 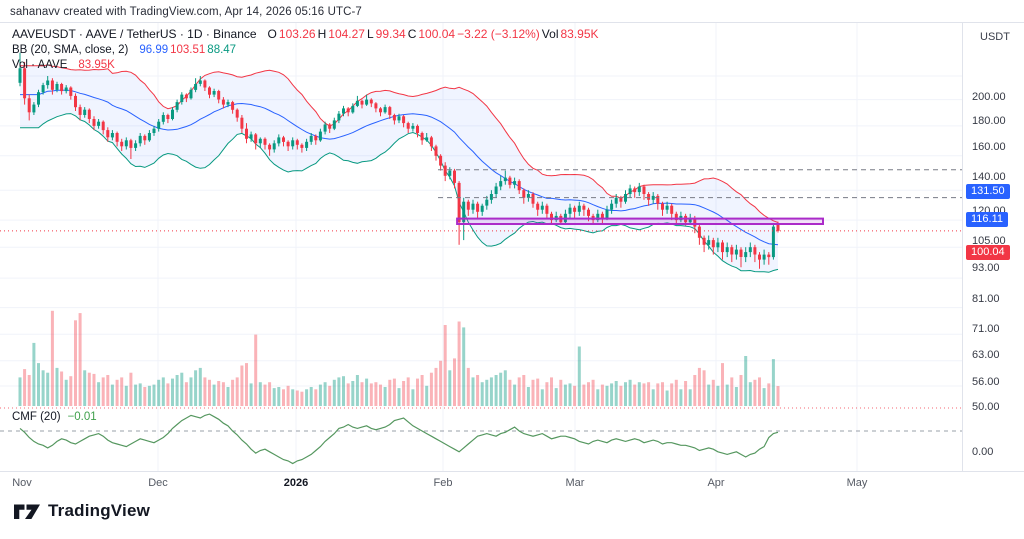 I want to click on price-tick-label: 81.00, so click(x=986, y=299).